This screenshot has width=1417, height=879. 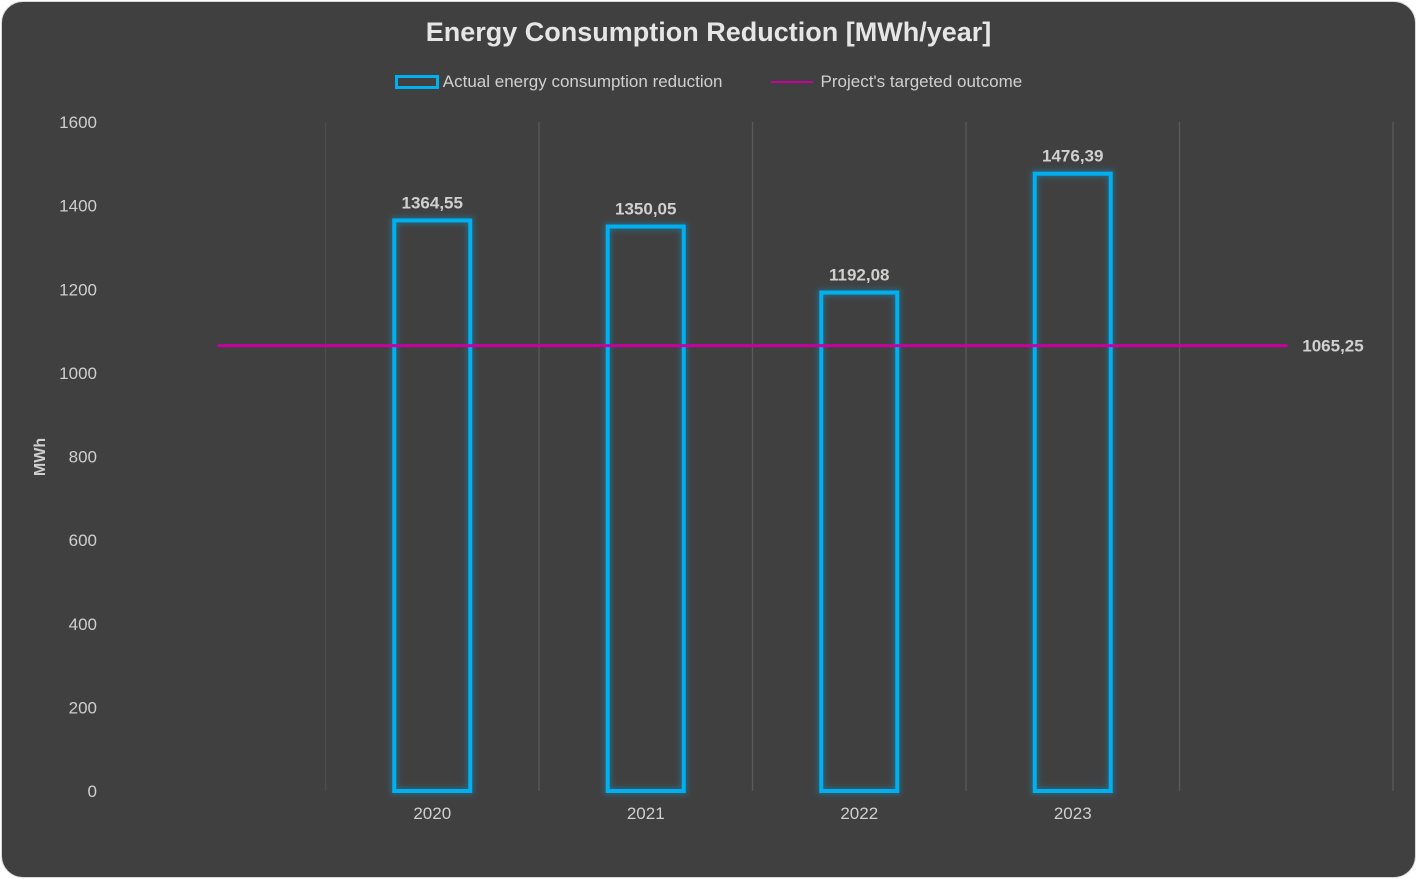 I want to click on data-label: 1476,39, so click(x=1072, y=156).